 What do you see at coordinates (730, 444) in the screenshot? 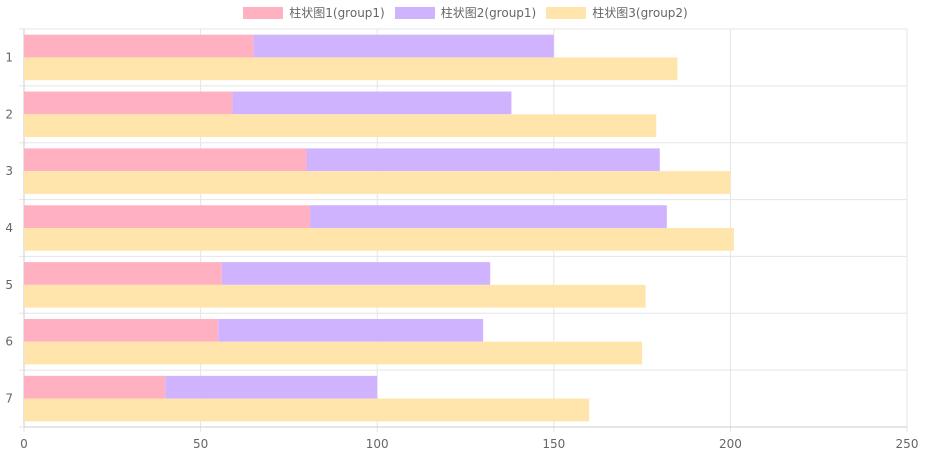
I see `x-tick-label: 200` at bounding box center [730, 444].